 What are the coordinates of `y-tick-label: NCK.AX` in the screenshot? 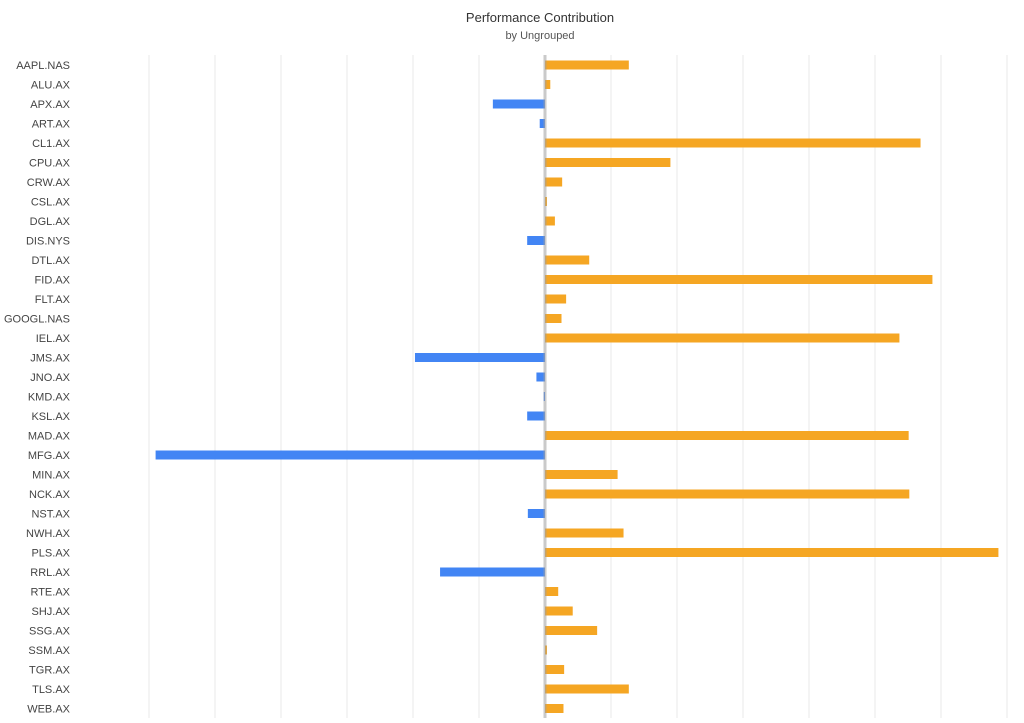 It's located at (50, 495).